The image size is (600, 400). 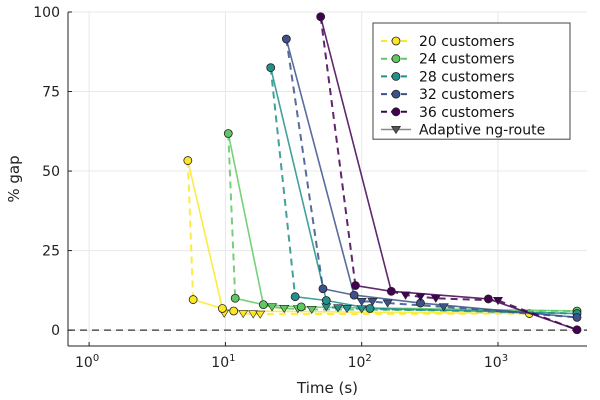 I want to click on legend-entry-label: 32 customers, so click(x=466, y=95).